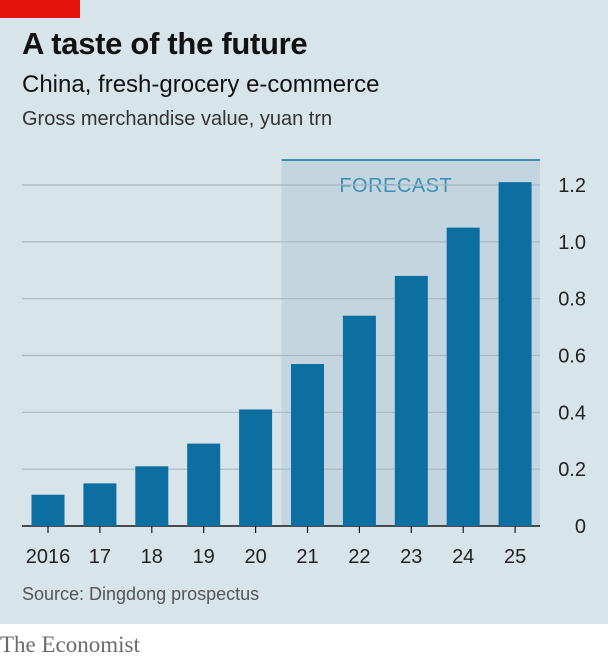 This screenshot has height=662, width=608. I want to click on y-tick-label: 0.8, so click(572, 300).